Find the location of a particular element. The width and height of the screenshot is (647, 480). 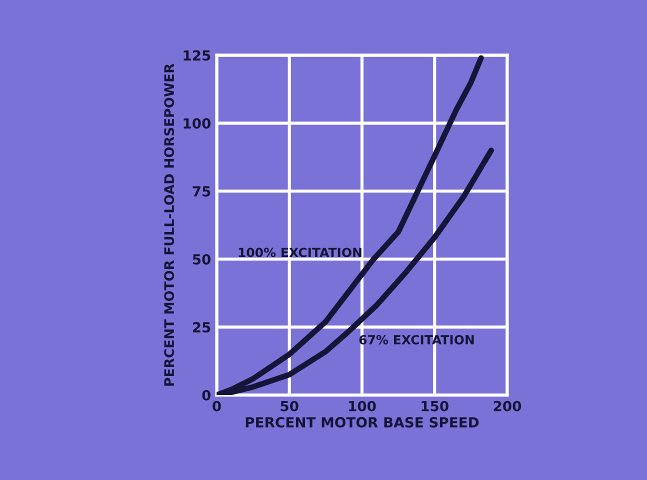

y-tick-label: 25 is located at coordinates (201, 327).